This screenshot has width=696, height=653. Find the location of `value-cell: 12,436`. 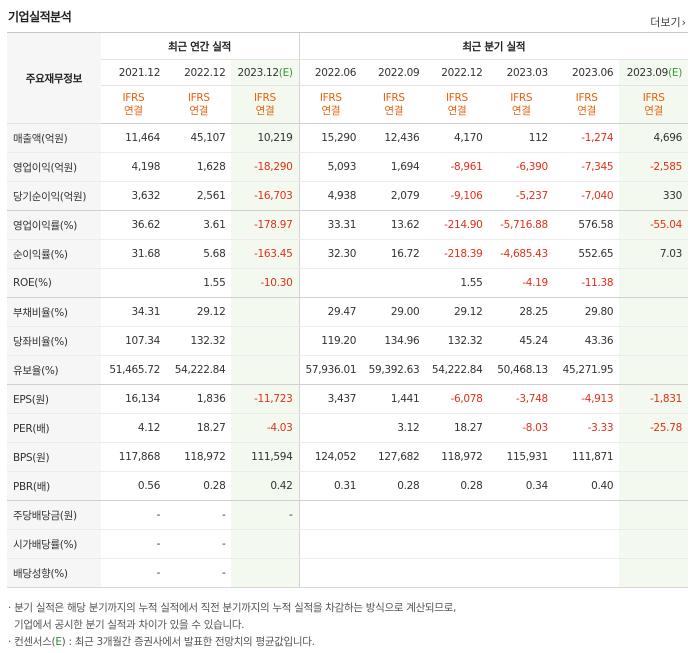

value-cell: 12,436 is located at coordinates (394, 138).